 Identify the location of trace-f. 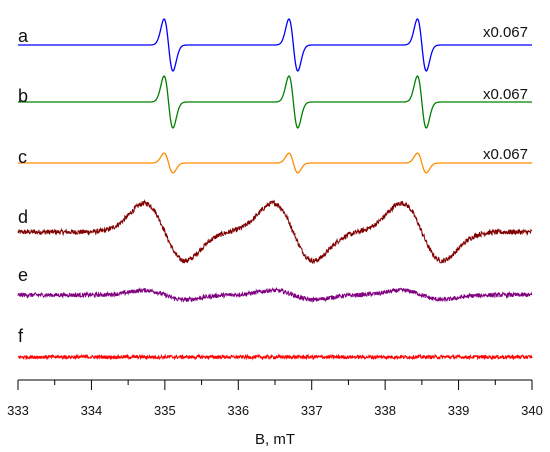
(275, 357).